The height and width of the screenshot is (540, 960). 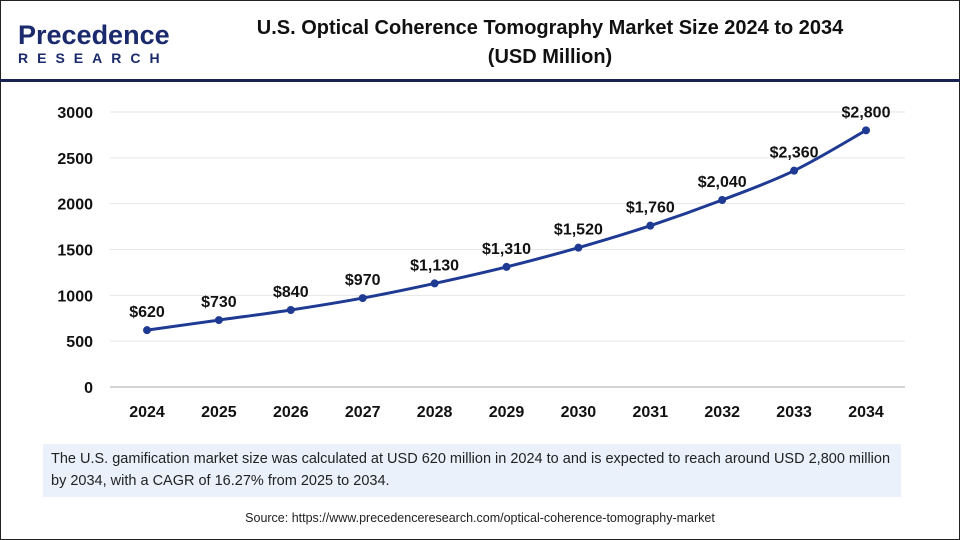 What do you see at coordinates (794, 412) in the screenshot?
I see `x-tick-label: 2033` at bounding box center [794, 412].